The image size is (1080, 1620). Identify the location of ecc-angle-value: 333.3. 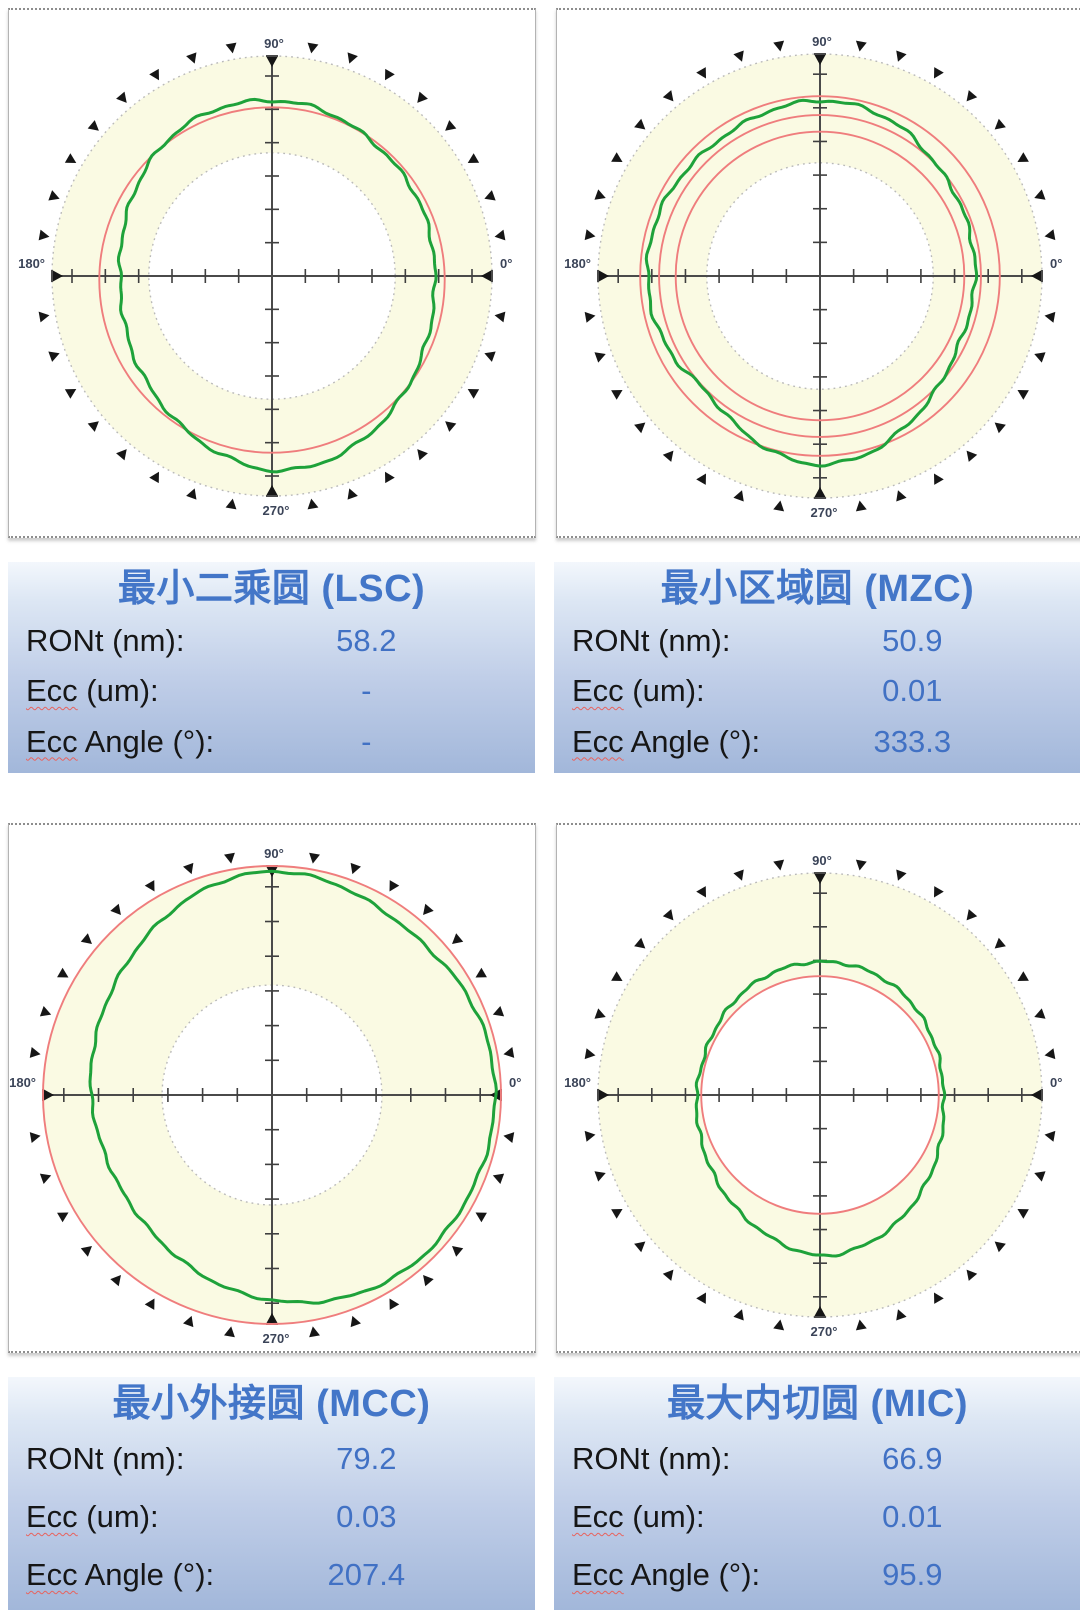
(912, 741).